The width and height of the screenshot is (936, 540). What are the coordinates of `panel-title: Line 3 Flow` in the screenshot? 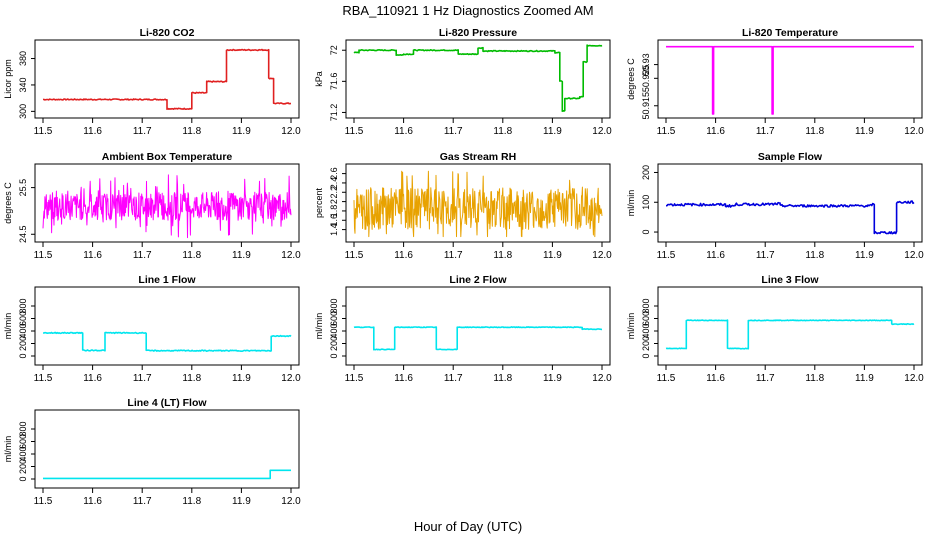 It's located at (790, 280).